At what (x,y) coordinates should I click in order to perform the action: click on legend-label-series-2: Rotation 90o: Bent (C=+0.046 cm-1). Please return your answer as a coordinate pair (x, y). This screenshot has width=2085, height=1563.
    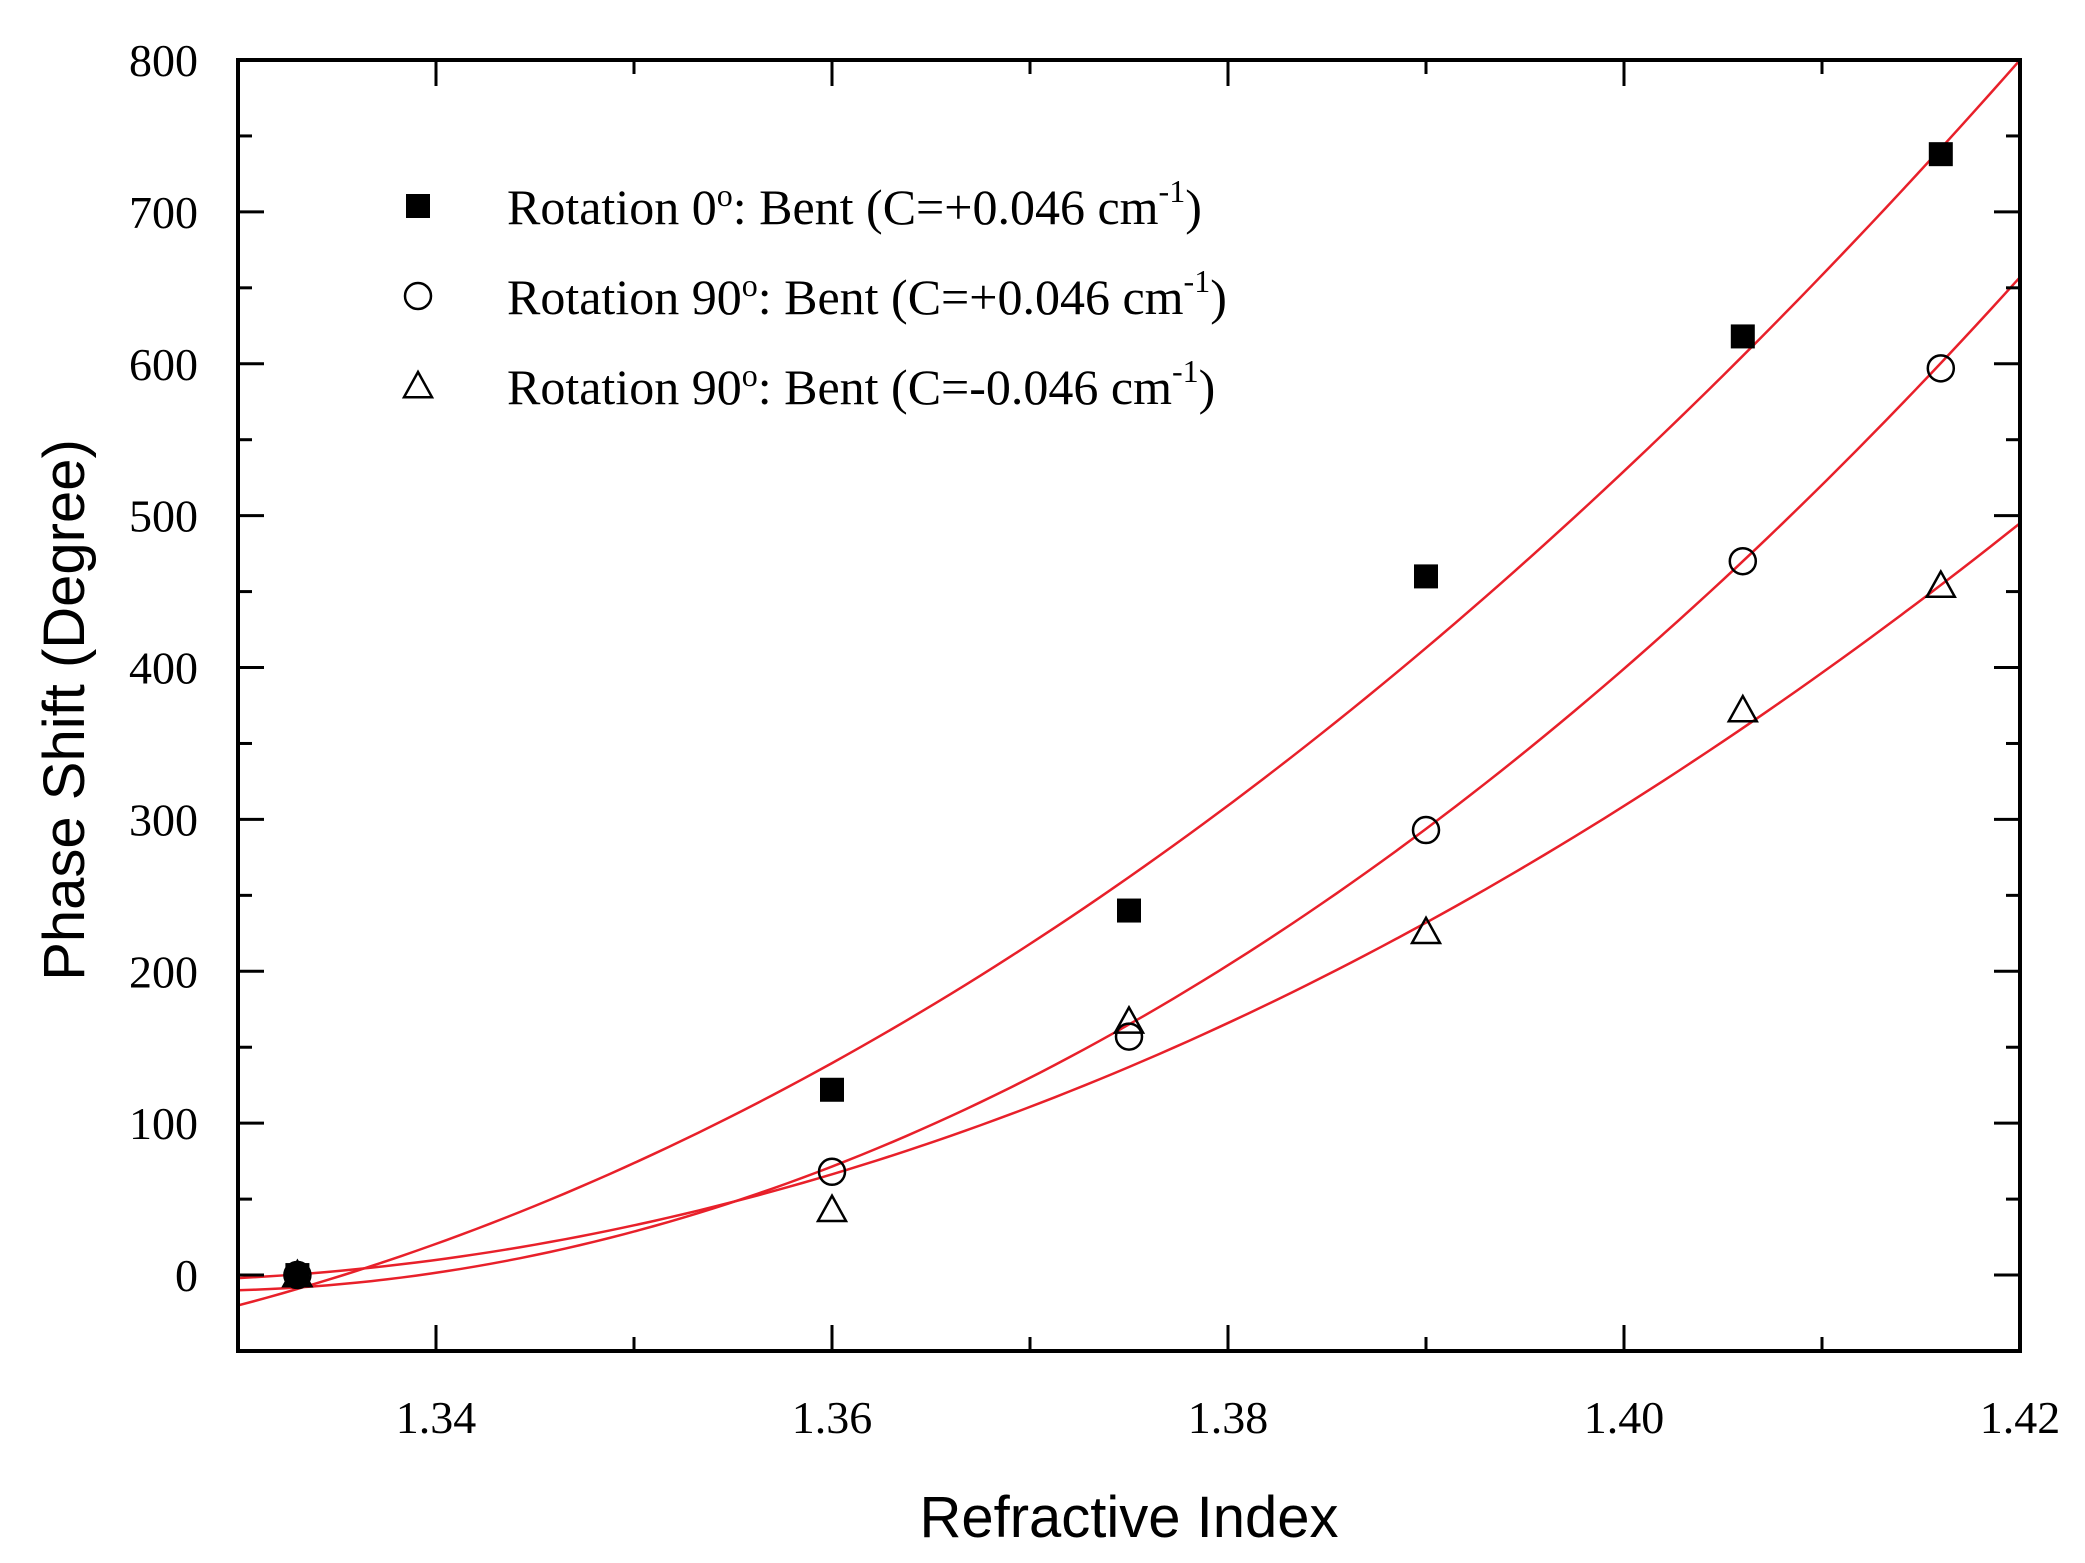
    Looking at the image, I should click on (867, 294).